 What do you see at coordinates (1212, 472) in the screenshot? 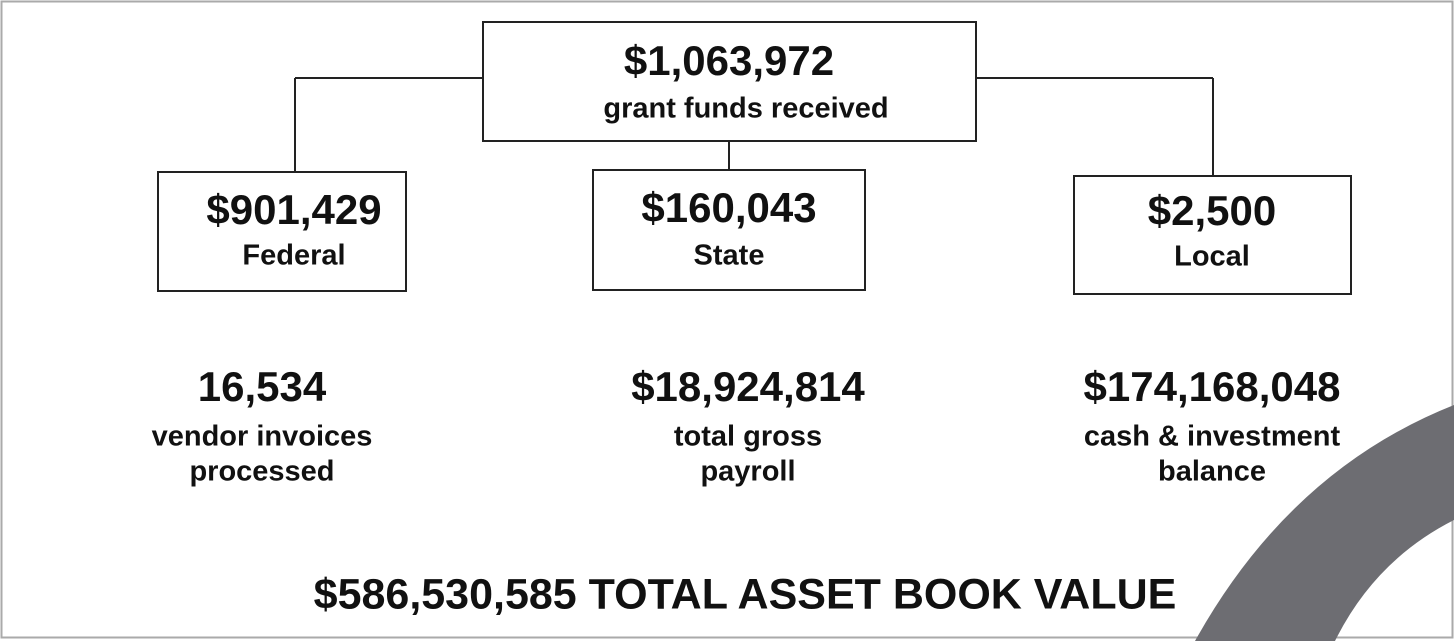
I see `stat-label: balance` at bounding box center [1212, 472].